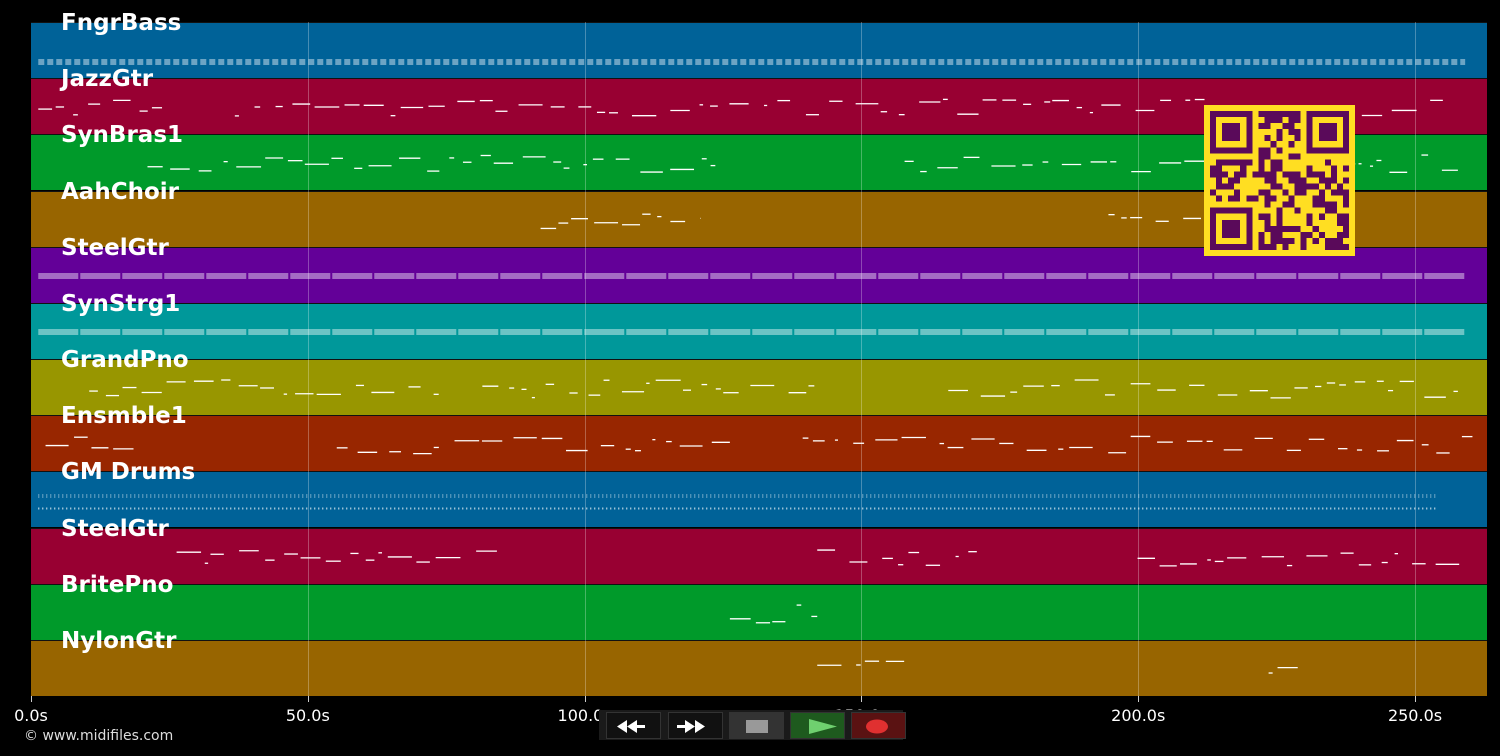 This screenshot has width=1500, height=756. I want to click on track-lane: BritePno, so click(759, 606).